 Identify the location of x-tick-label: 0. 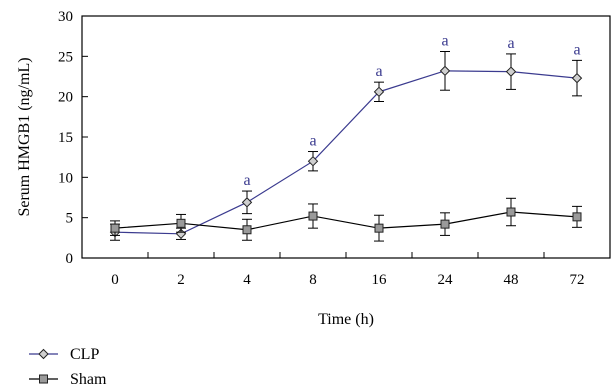
(115, 280).